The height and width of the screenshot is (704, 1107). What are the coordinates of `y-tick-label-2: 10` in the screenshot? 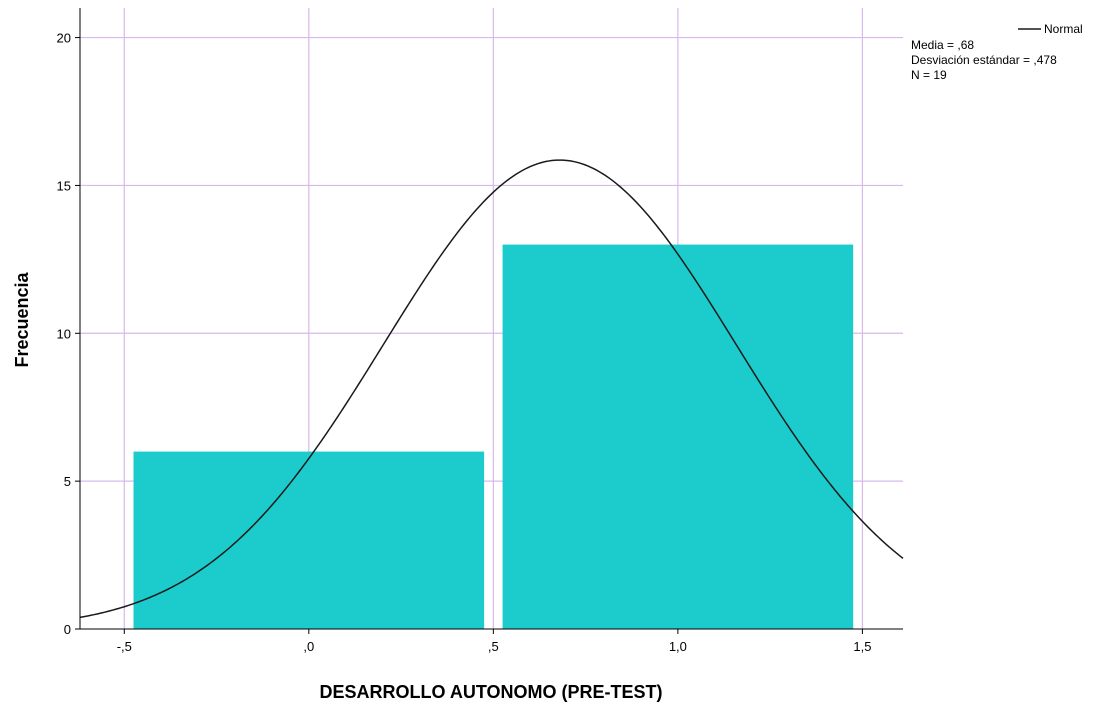 It's located at (64, 333).